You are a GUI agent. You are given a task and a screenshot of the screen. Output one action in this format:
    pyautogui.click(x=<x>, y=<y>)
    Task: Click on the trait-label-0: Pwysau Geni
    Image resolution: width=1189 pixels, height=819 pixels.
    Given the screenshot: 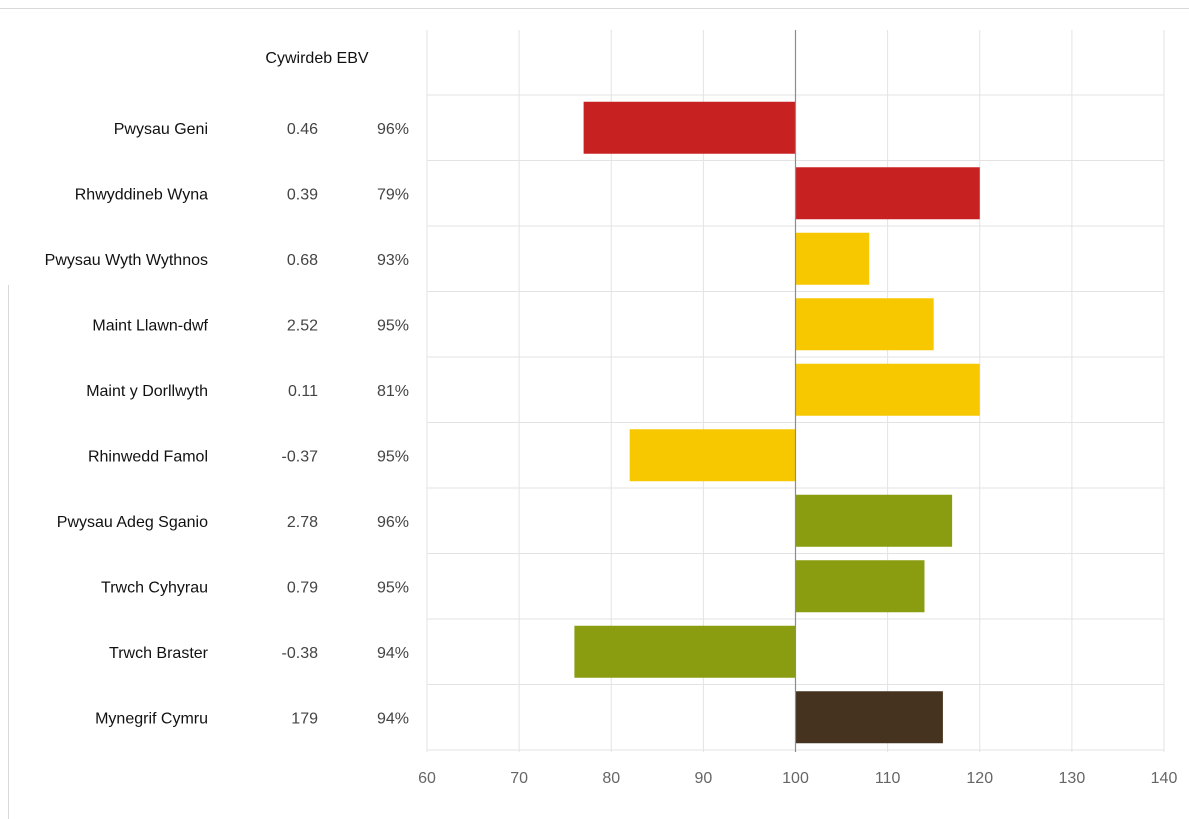 What is the action you would take?
    pyautogui.click(x=161, y=129)
    